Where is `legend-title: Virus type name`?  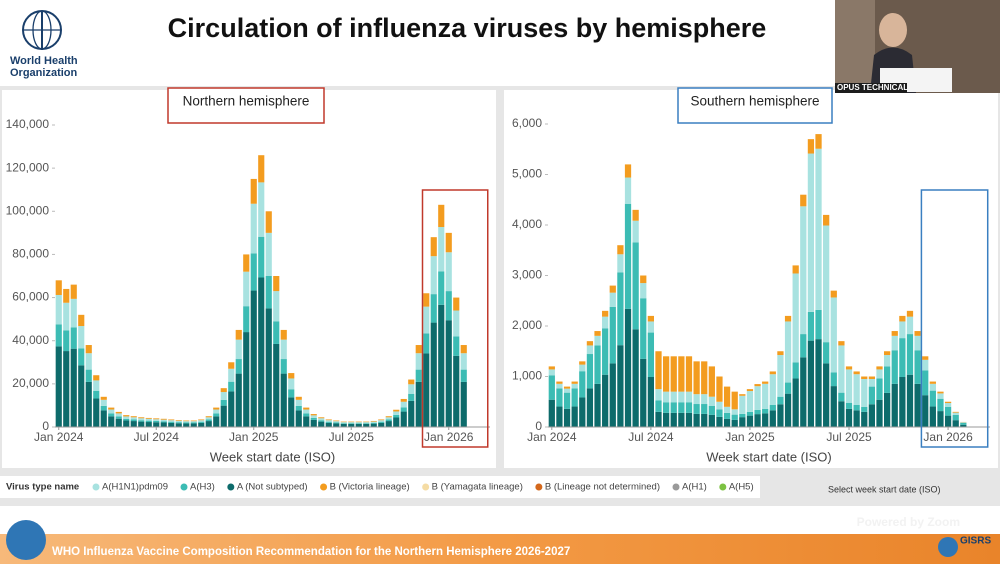
legend-title: Virus type name is located at coordinates (42, 487).